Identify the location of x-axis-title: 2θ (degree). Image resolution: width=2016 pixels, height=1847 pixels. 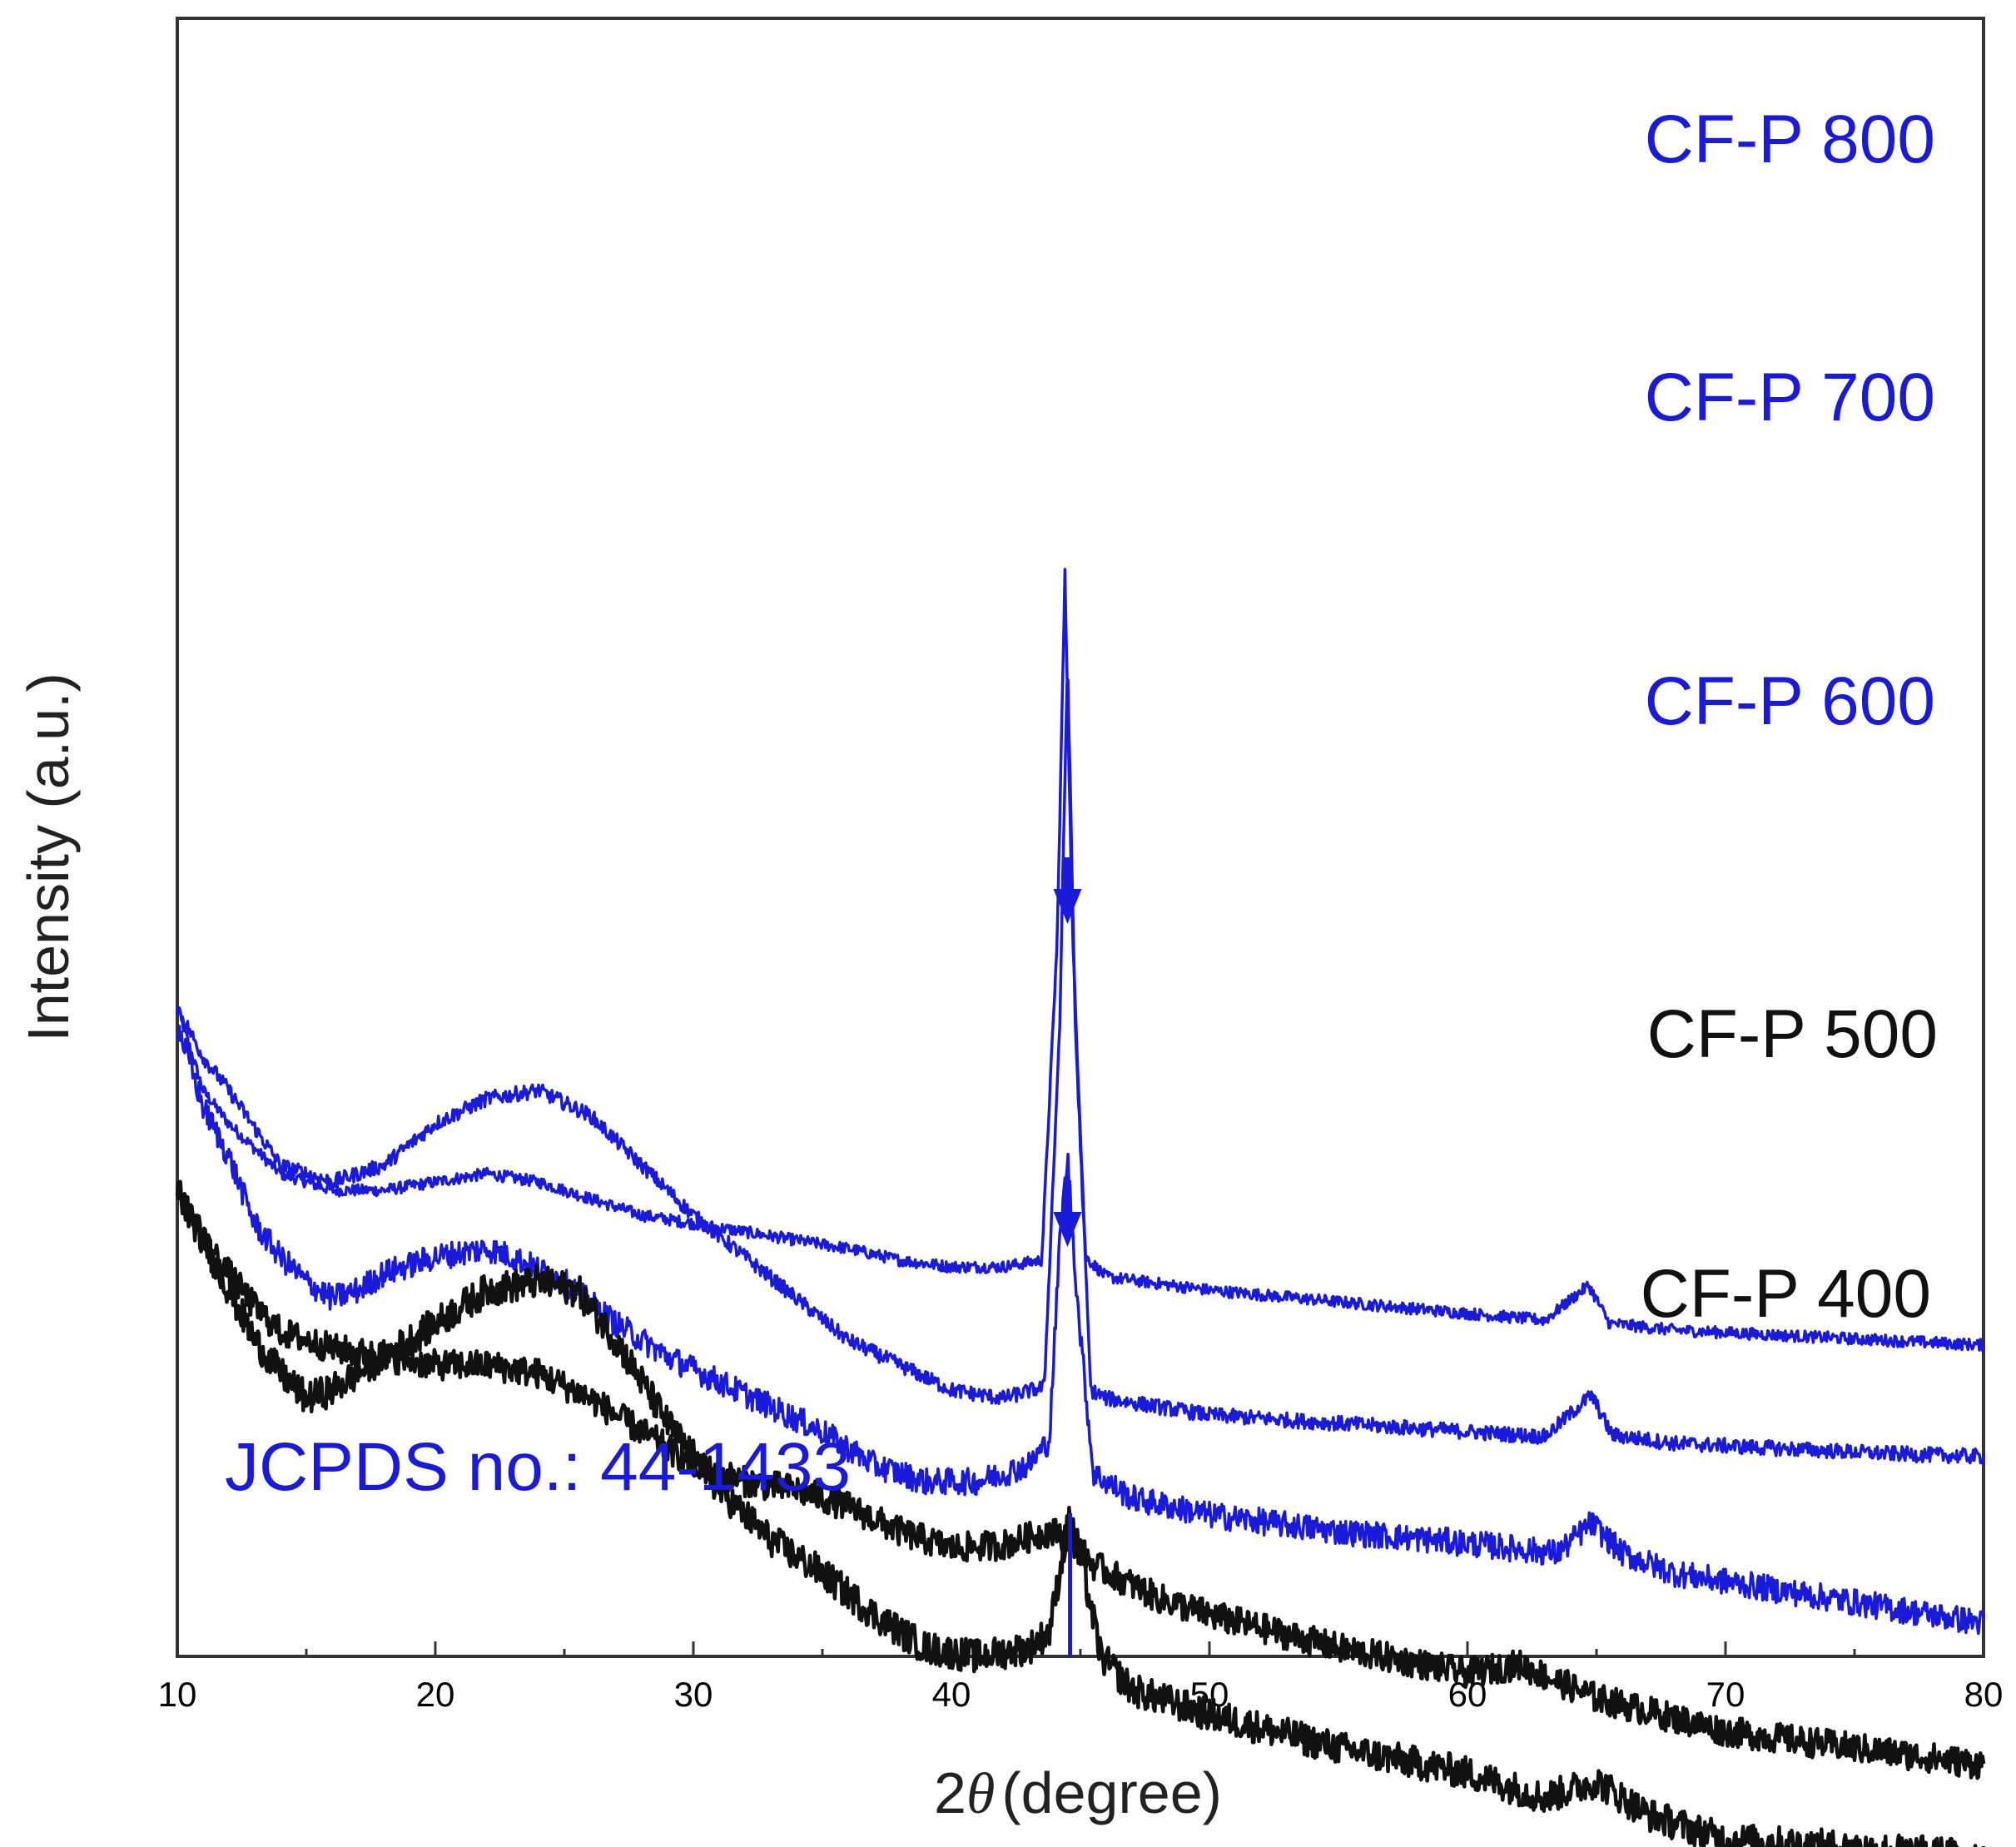
(1078, 1793).